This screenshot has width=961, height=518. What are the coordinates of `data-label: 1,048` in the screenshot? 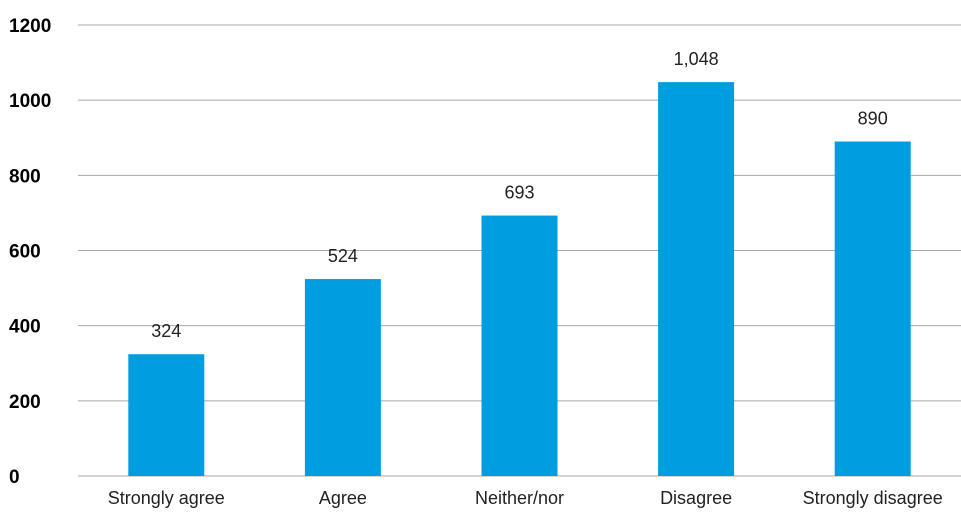 It's located at (696, 59).